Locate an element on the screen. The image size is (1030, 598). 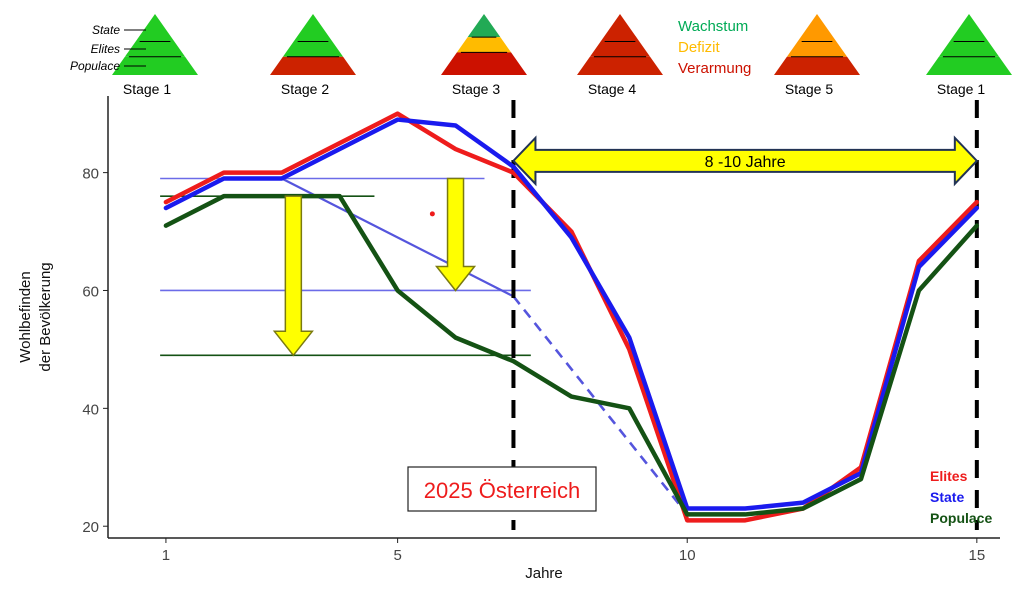
stage-pyramid: Stage 4 is located at coordinates (620, 55).